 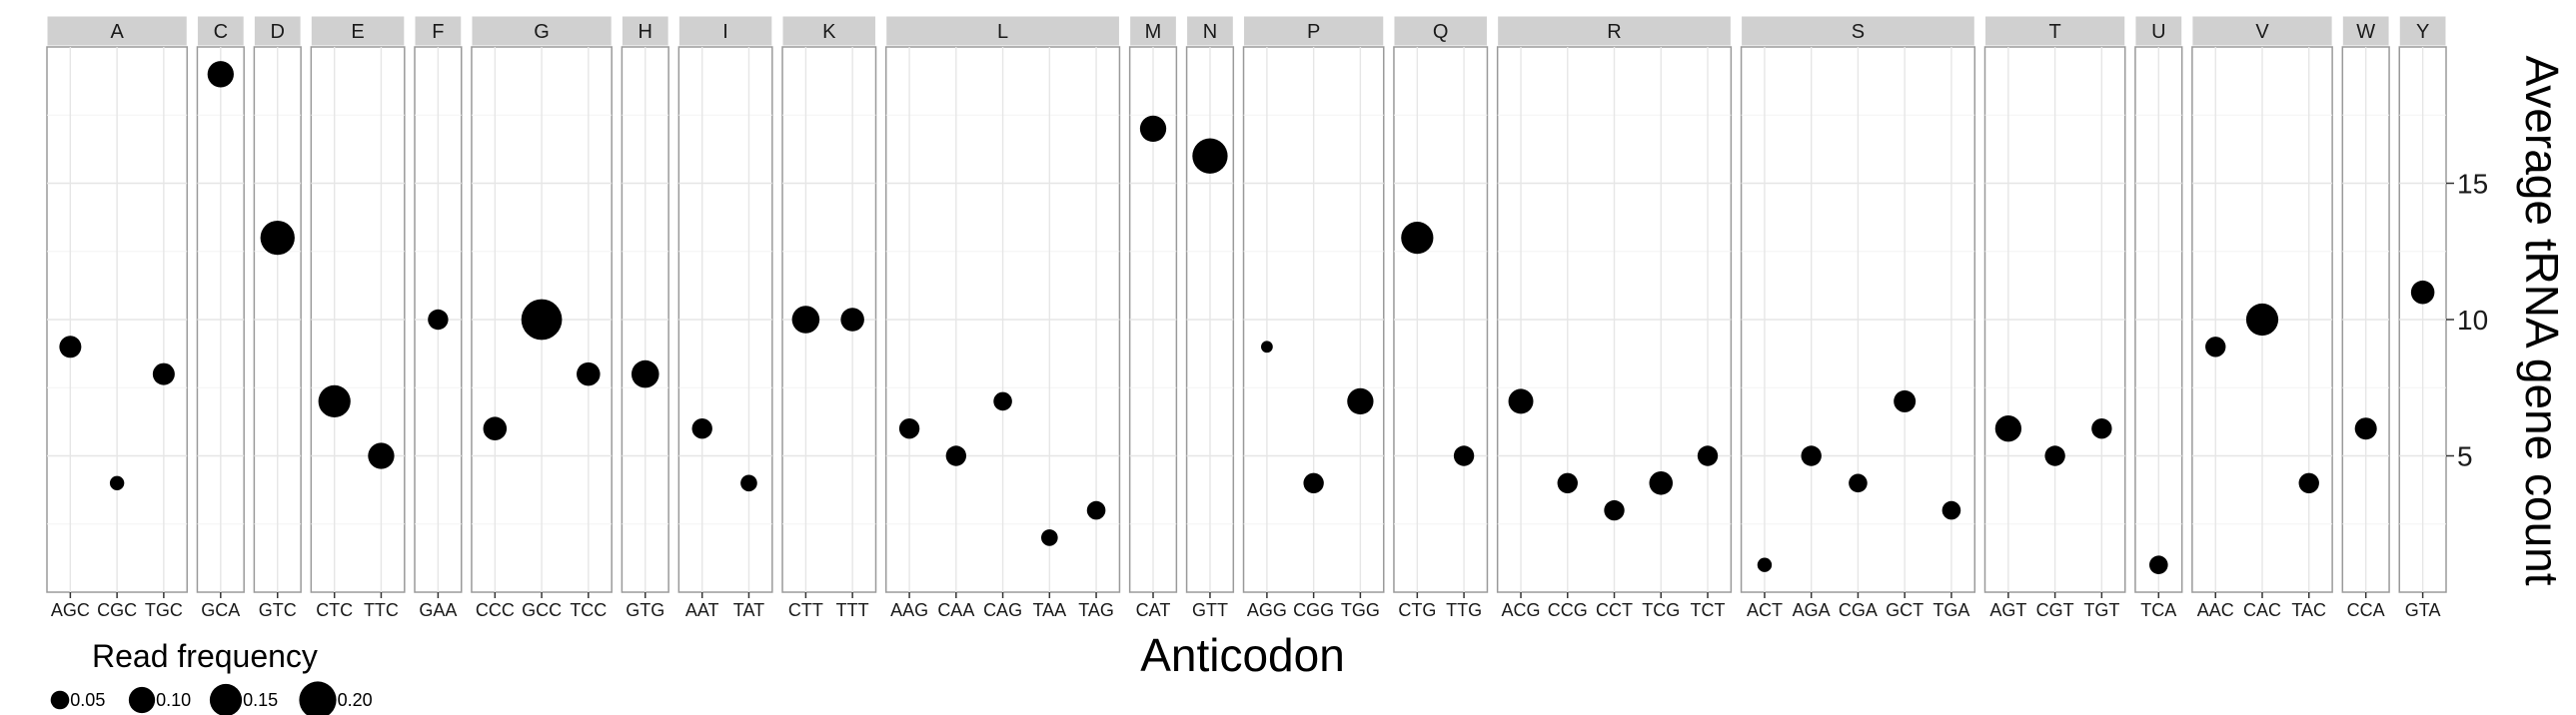 What do you see at coordinates (438, 610) in the screenshot?
I see `x-tick-label: GAA` at bounding box center [438, 610].